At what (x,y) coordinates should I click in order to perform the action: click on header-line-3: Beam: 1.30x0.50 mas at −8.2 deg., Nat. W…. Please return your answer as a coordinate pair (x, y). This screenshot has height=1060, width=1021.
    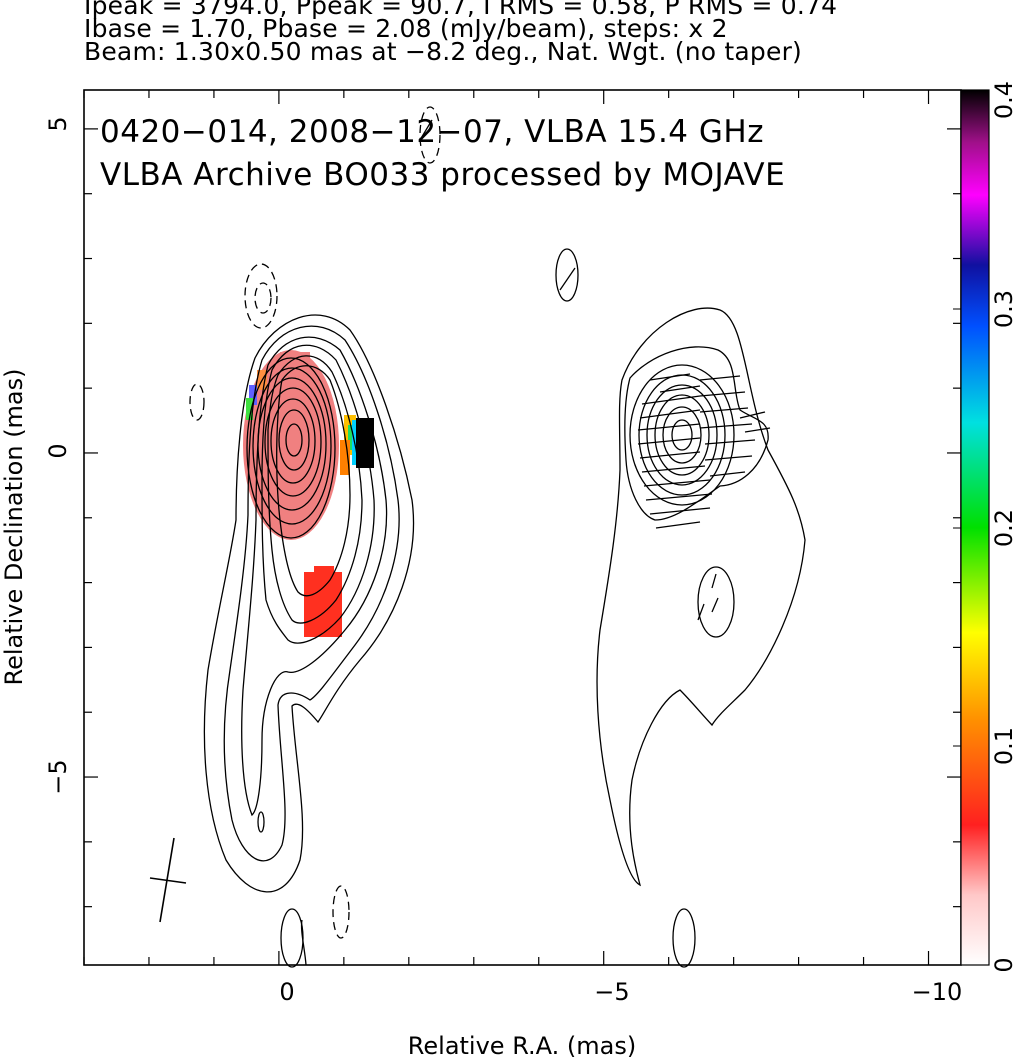
    Looking at the image, I should click on (443, 51).